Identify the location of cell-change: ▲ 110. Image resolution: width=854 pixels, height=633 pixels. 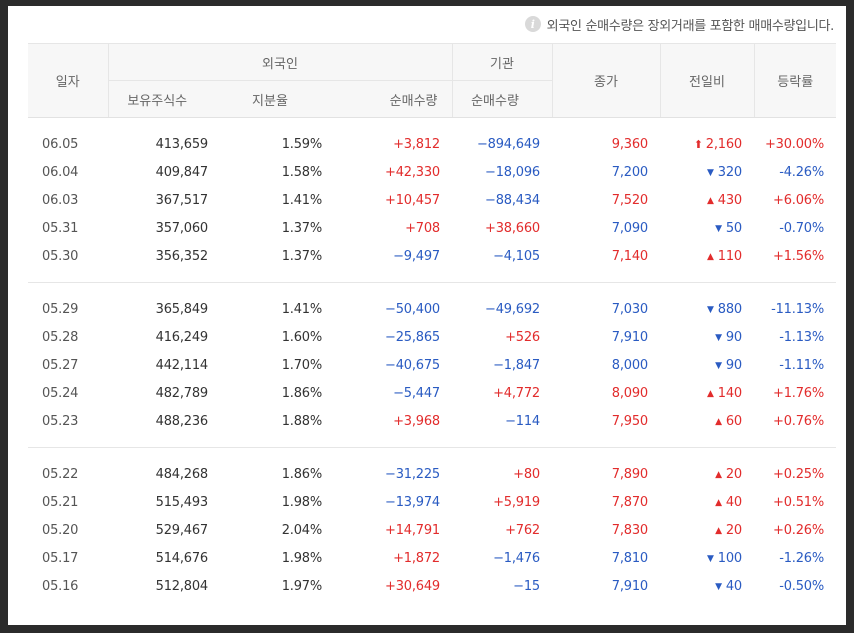
(707, 256).